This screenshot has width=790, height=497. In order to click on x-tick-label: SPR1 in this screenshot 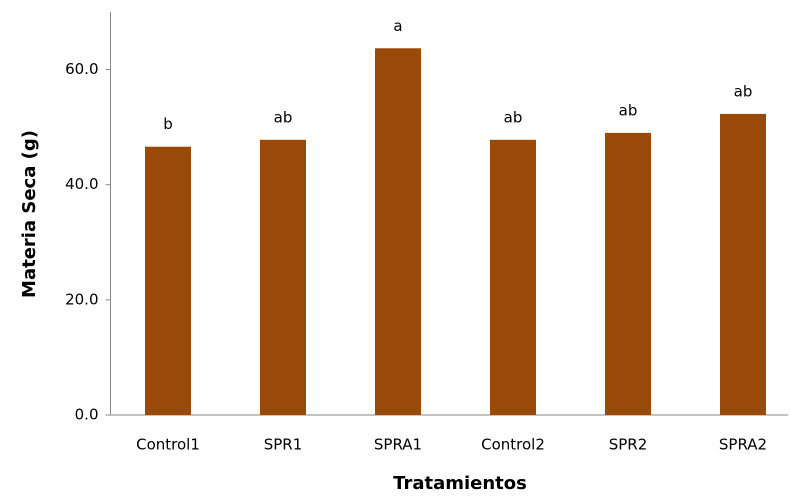, I will do `click(283, 445)`.